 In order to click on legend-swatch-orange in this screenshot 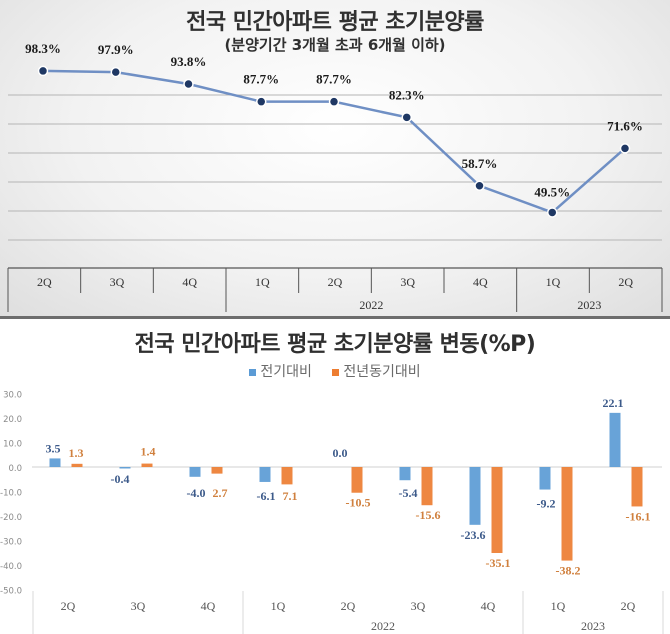, I will do `click(336, 372)`.